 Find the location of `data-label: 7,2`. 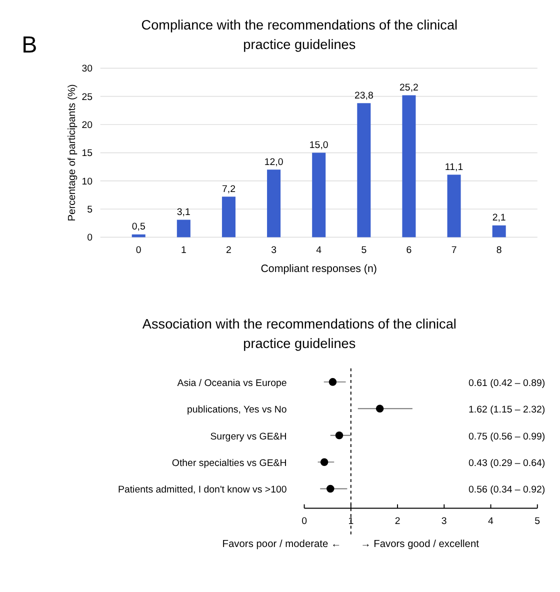

data-label: 7,2 is located at coordinates (229, 189).